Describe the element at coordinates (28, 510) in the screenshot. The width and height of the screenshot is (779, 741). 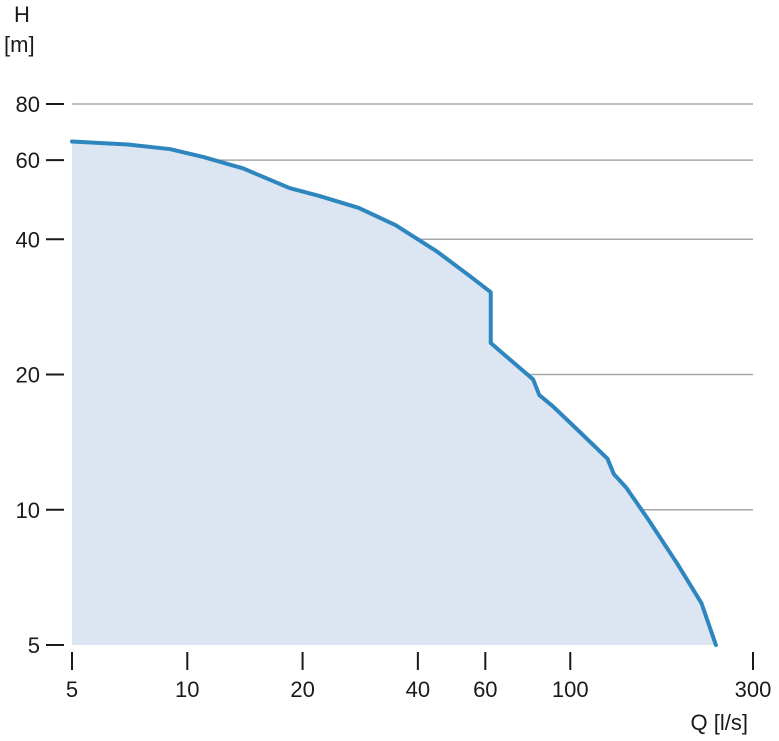
I see `y-tick-label-10: 10` at that location.